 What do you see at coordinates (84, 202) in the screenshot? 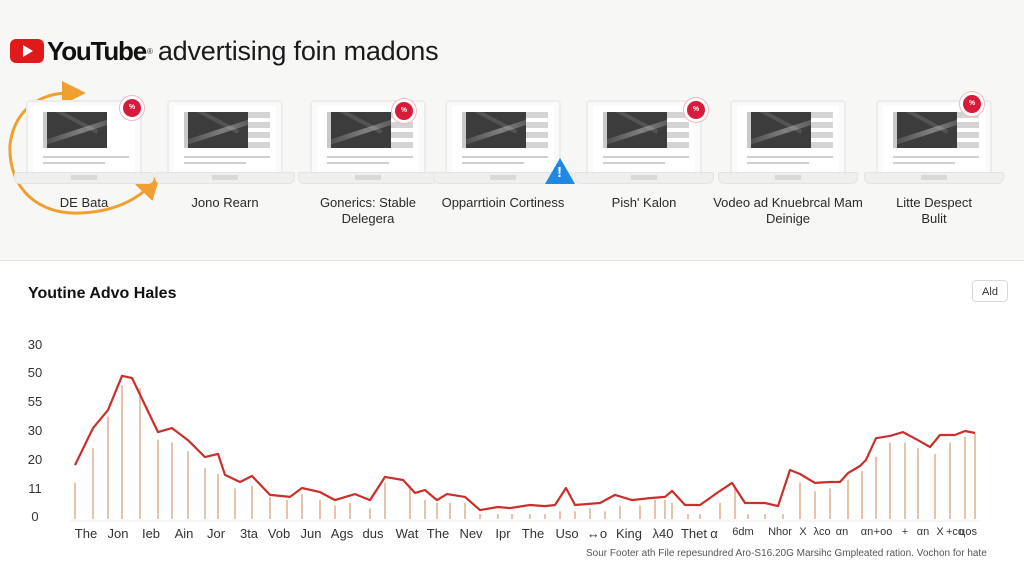
I see `card-label: DE Bata` at bounding box center [84, 202].